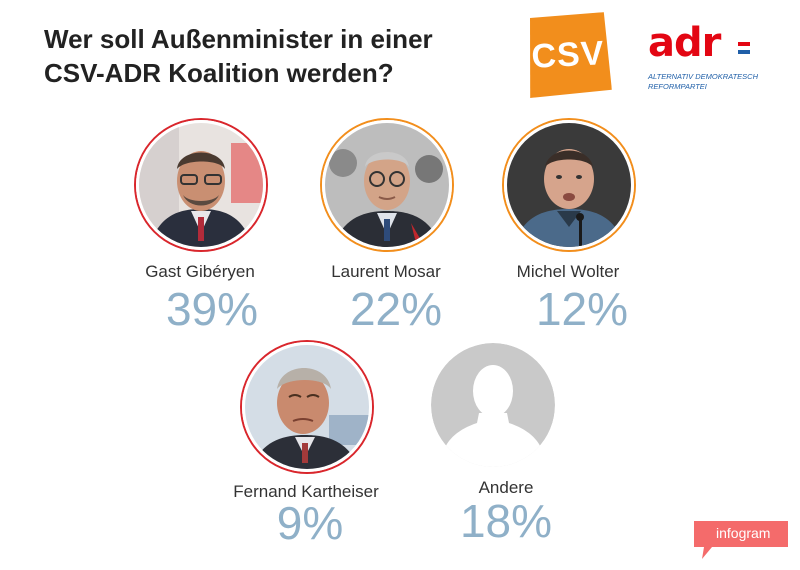  I want to click on adr-logo-word: adr, so click(684, 43).